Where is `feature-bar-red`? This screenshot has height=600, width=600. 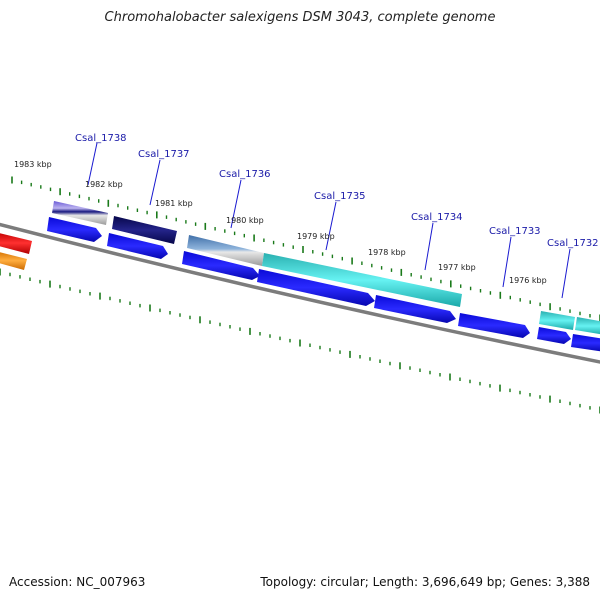 feature-bar-red is located at coordinates (16, 243).